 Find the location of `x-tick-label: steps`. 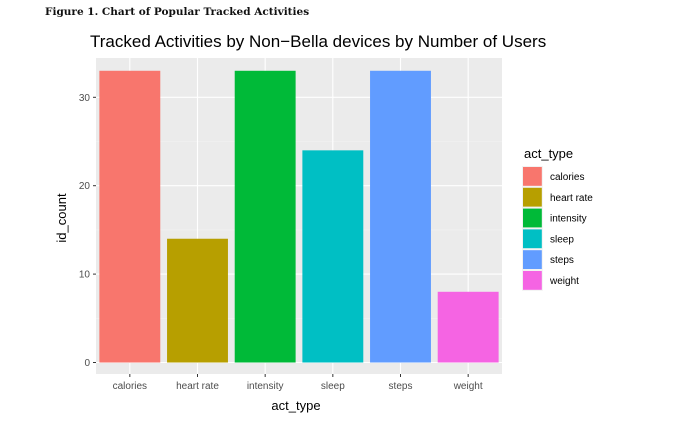

x-tick-label: steps is located at coordinates (401, 386).